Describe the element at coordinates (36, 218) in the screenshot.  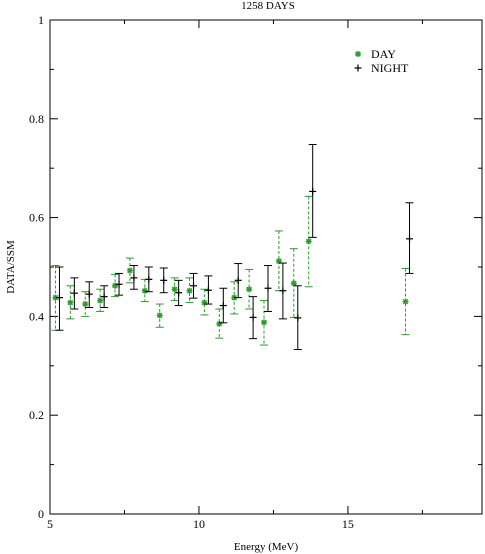
I see `y-tick-label: 0.6` at that location.